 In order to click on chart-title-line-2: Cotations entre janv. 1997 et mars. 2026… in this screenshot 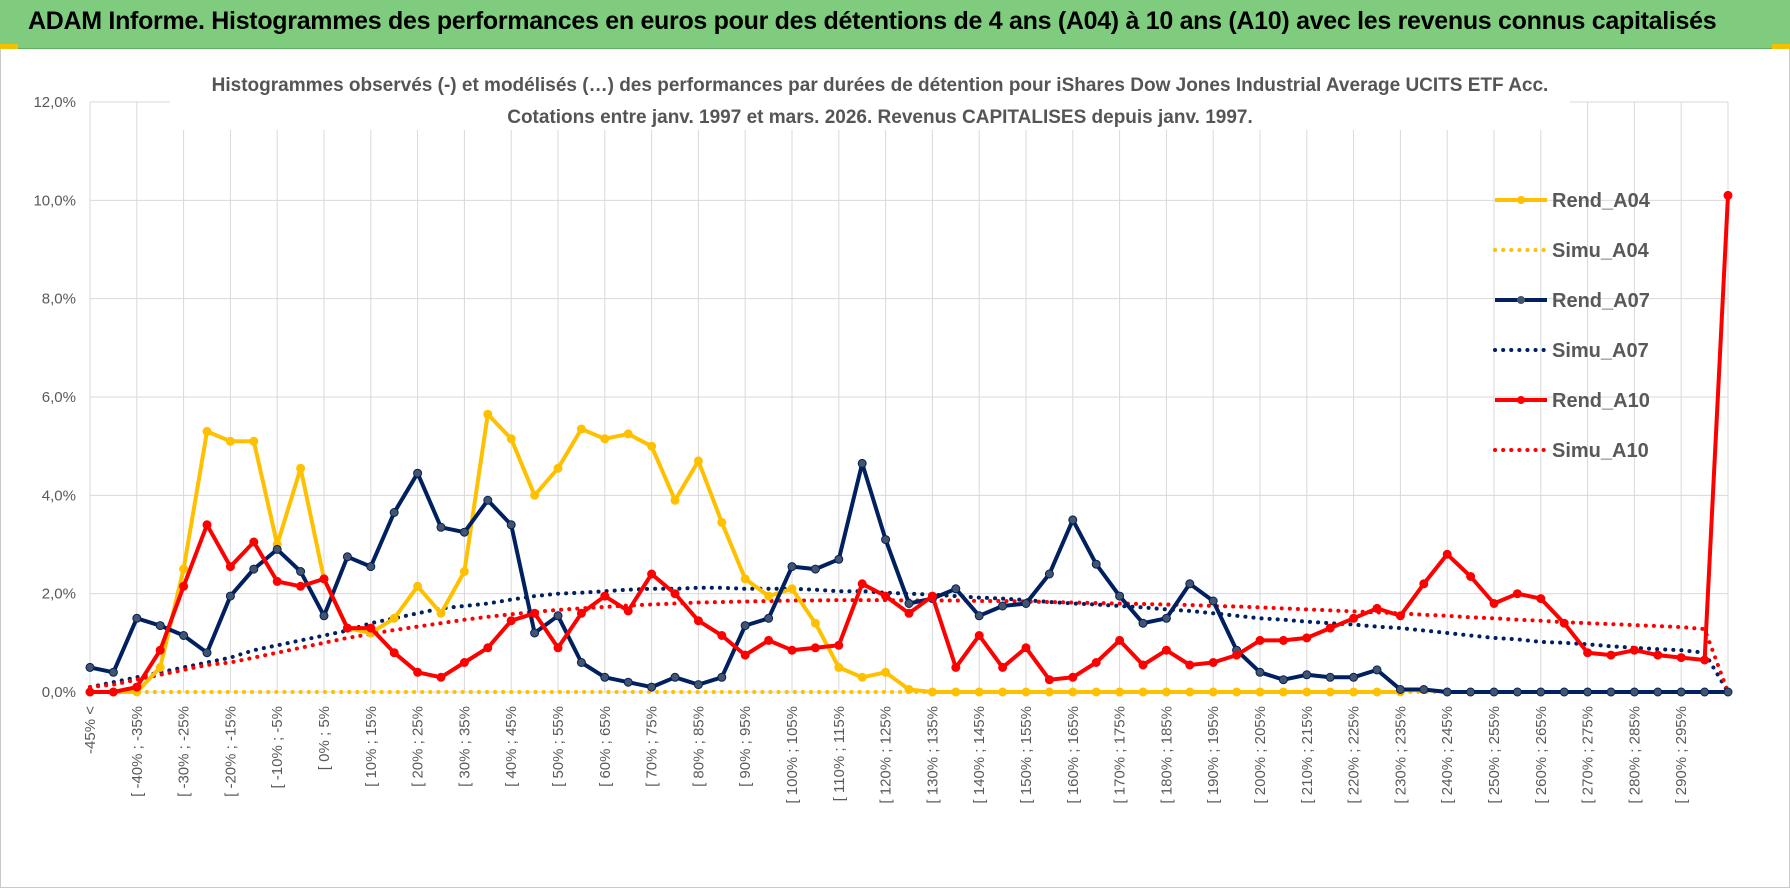, I will do `click(880, 117)`.